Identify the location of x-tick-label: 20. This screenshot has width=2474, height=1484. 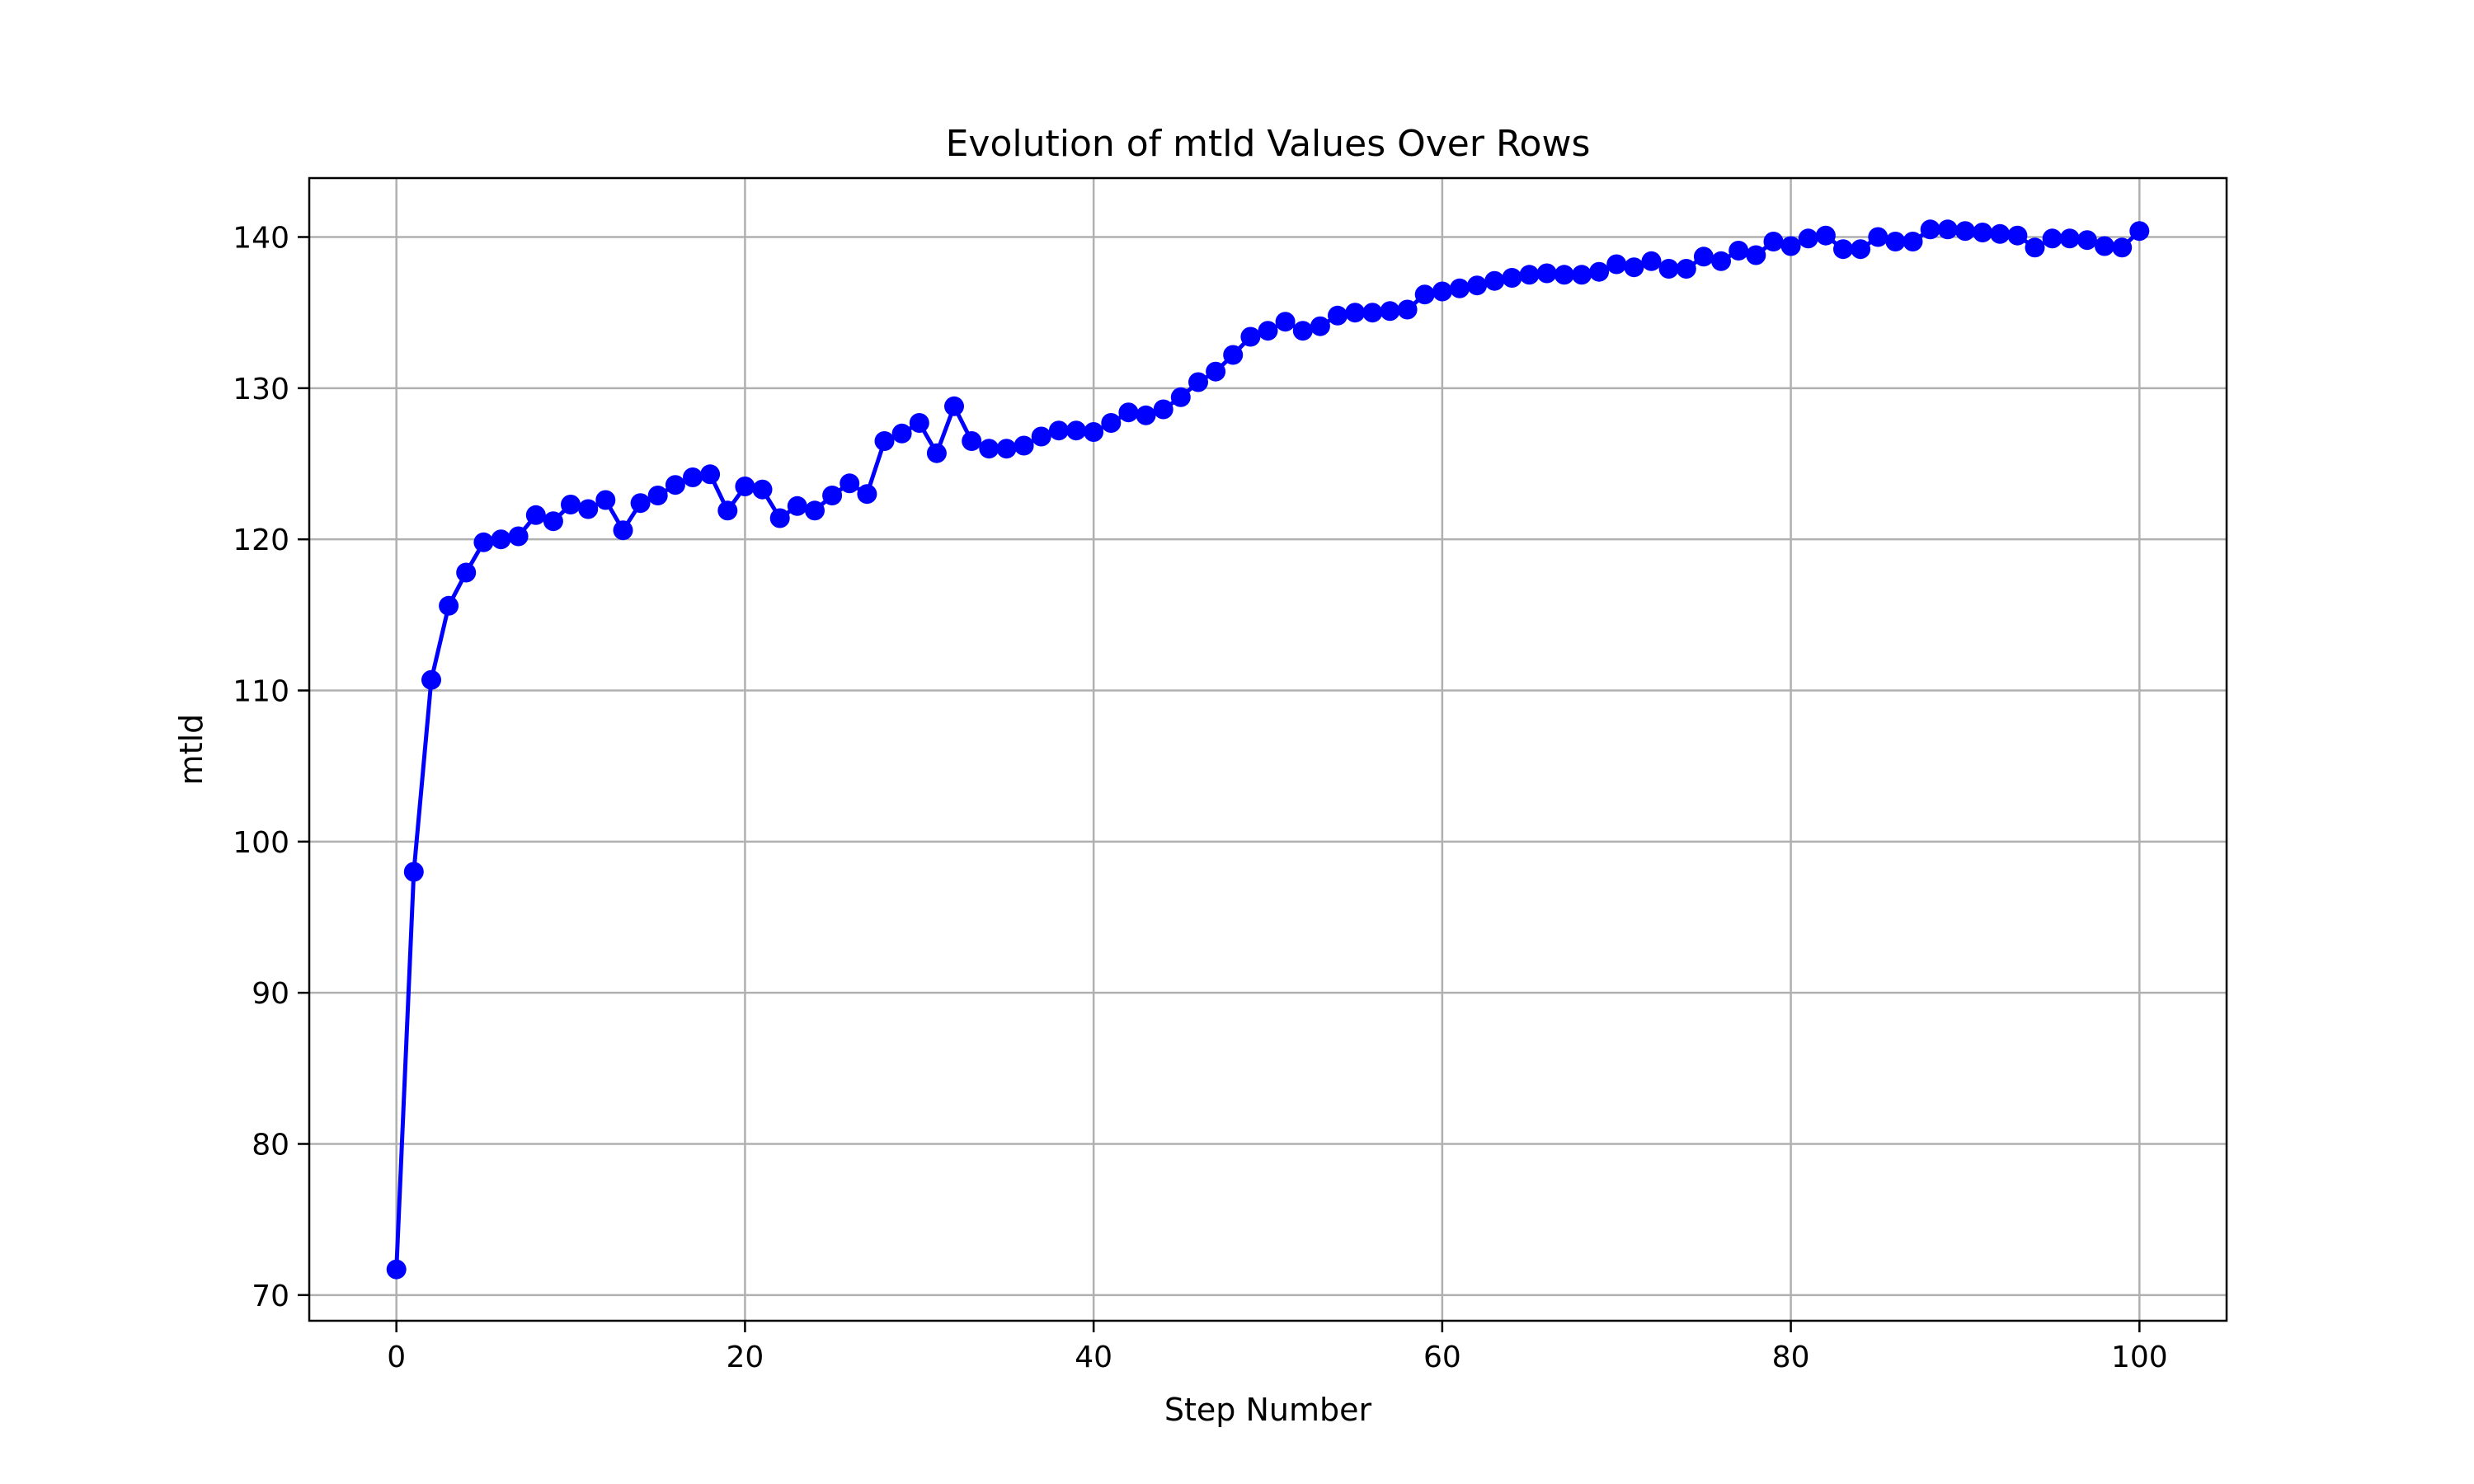
(745, 1357).